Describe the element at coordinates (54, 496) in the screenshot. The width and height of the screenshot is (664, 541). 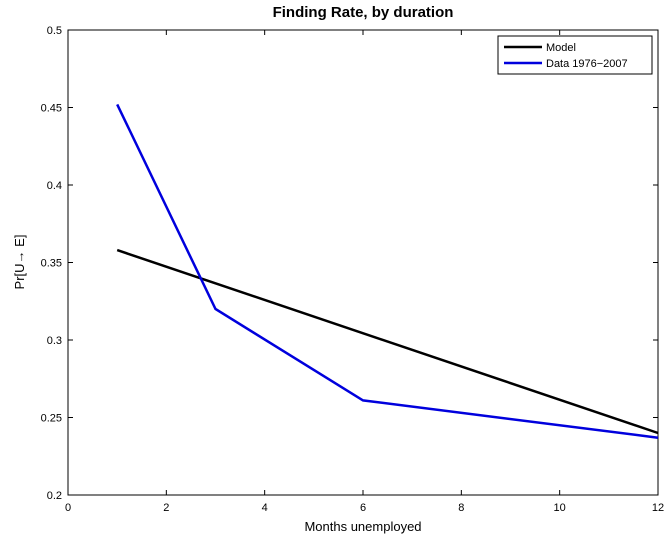
I see `y-tick-label: 0.2` at that location.